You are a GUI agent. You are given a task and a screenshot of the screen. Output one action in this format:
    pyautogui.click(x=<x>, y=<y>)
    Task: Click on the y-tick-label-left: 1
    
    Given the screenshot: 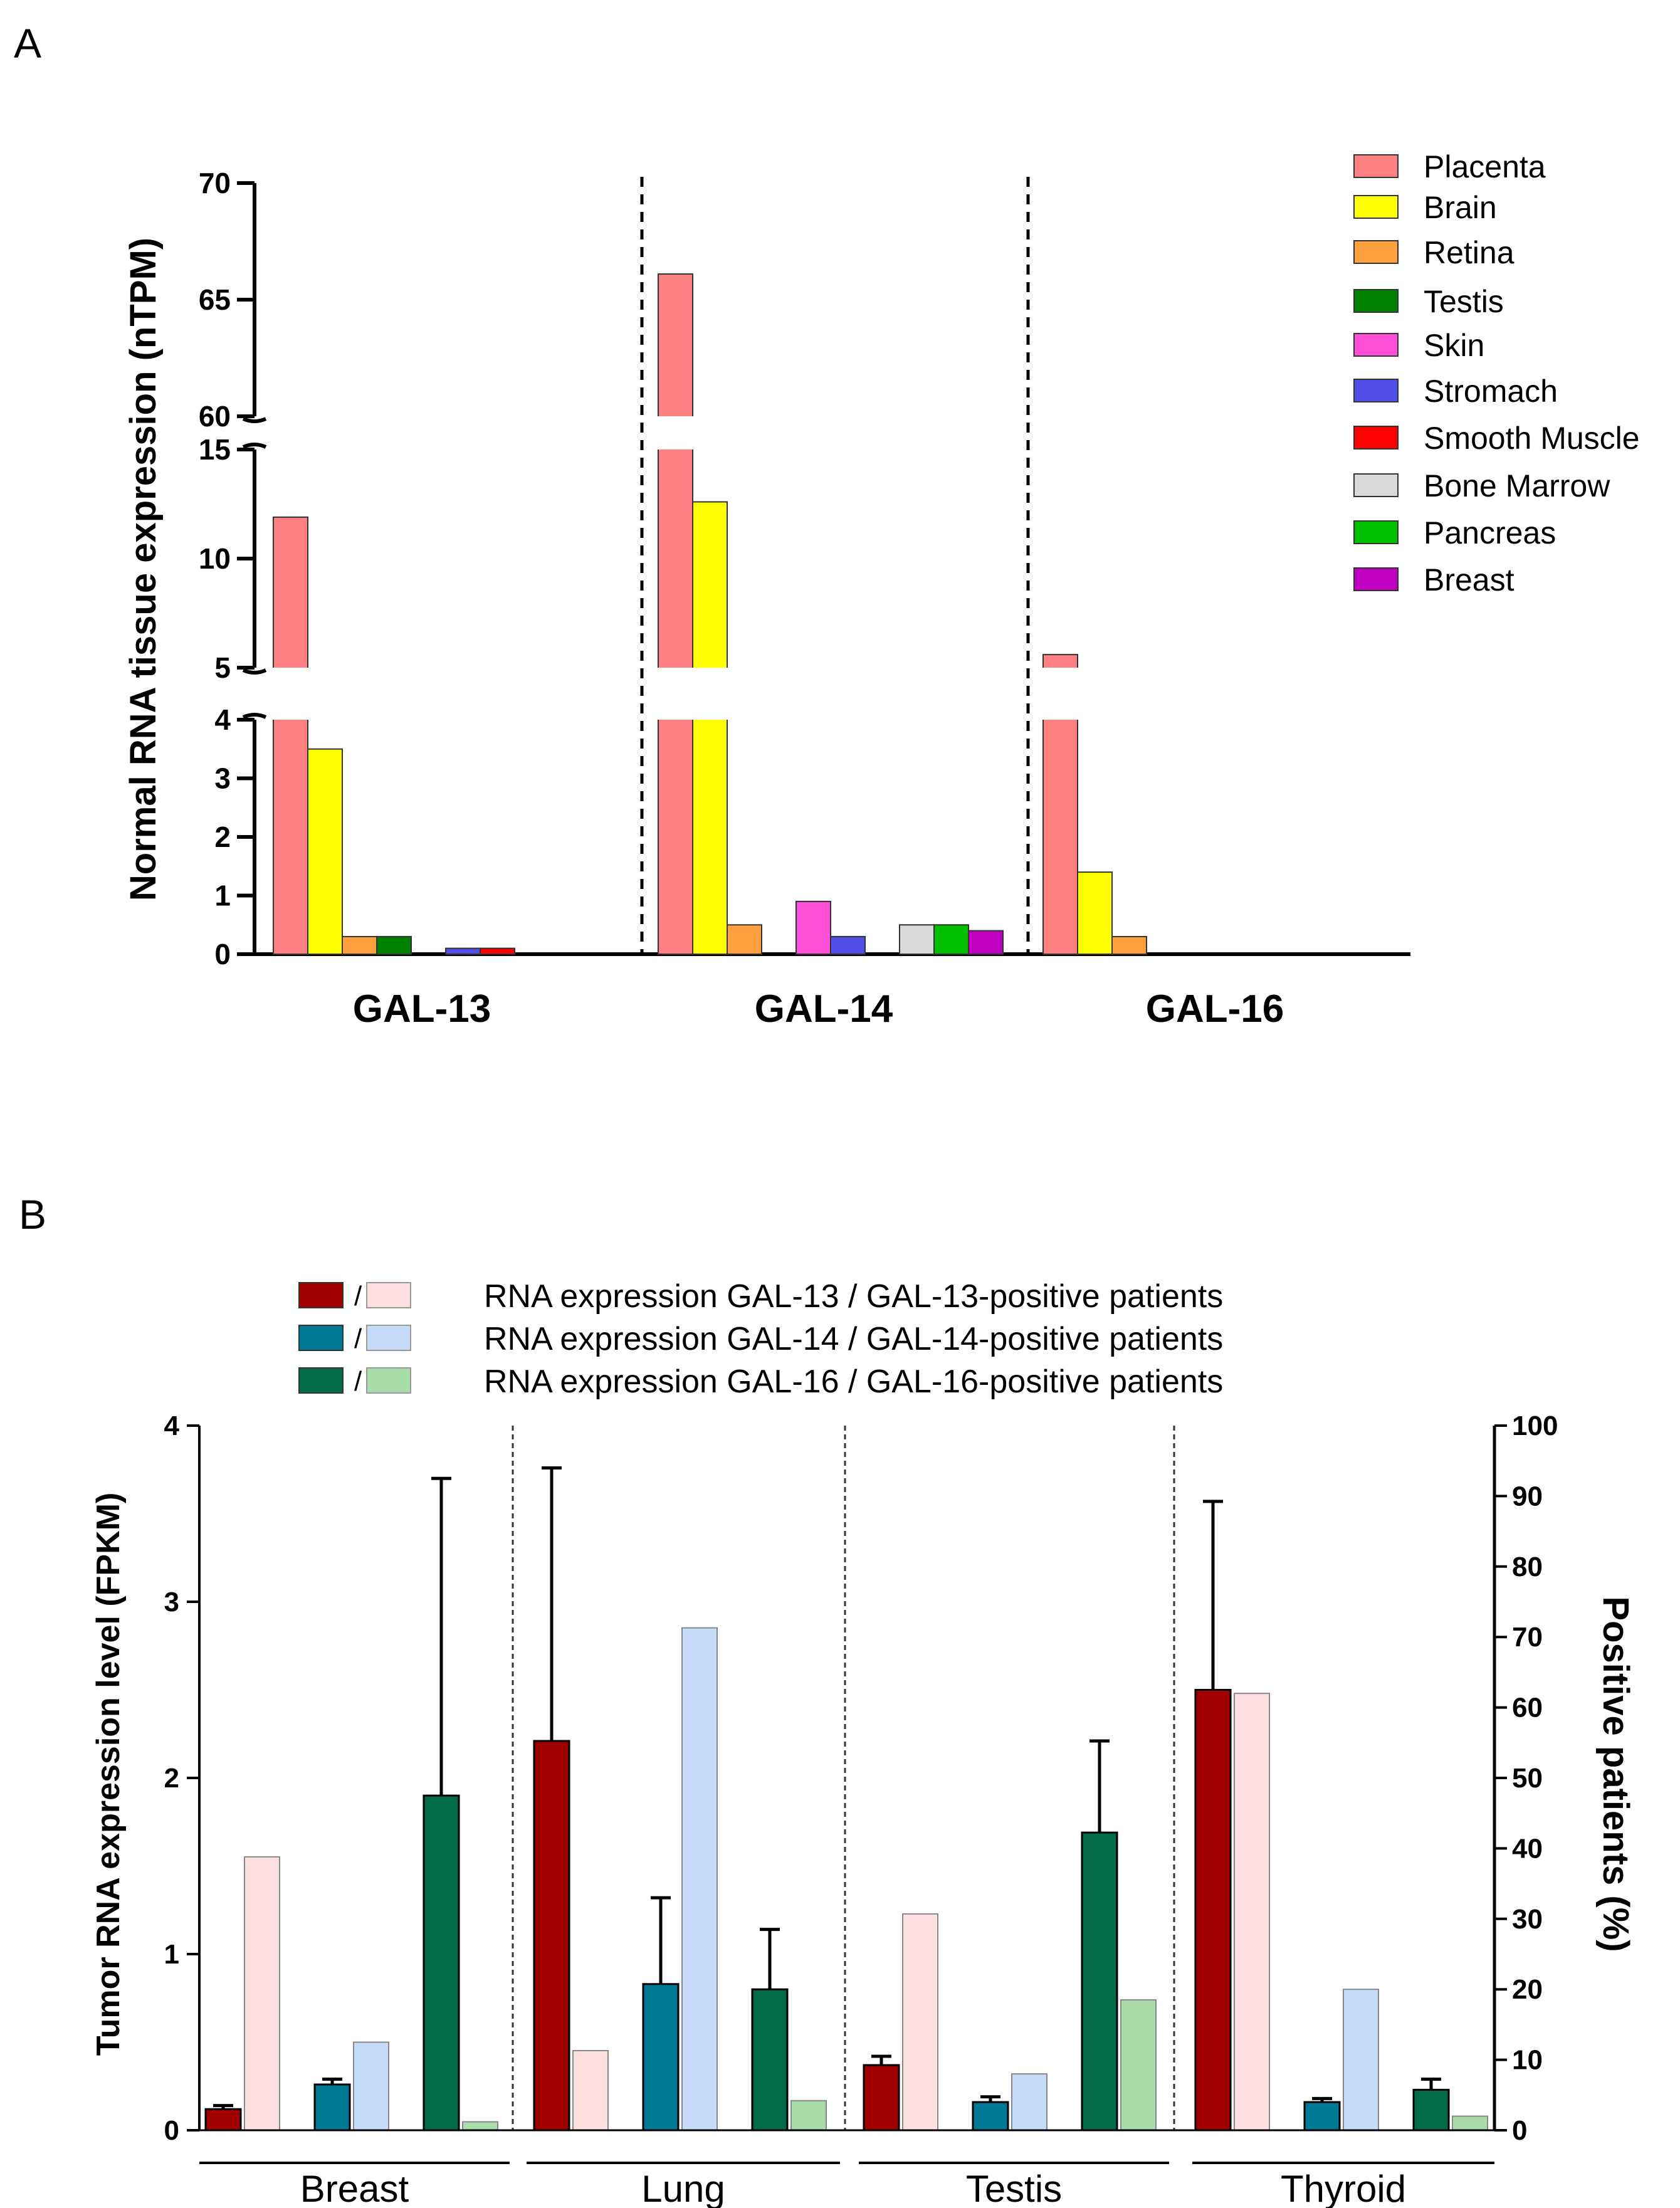 What is the action you would take?
    pyautogui.click(x=172, y=1954)
    